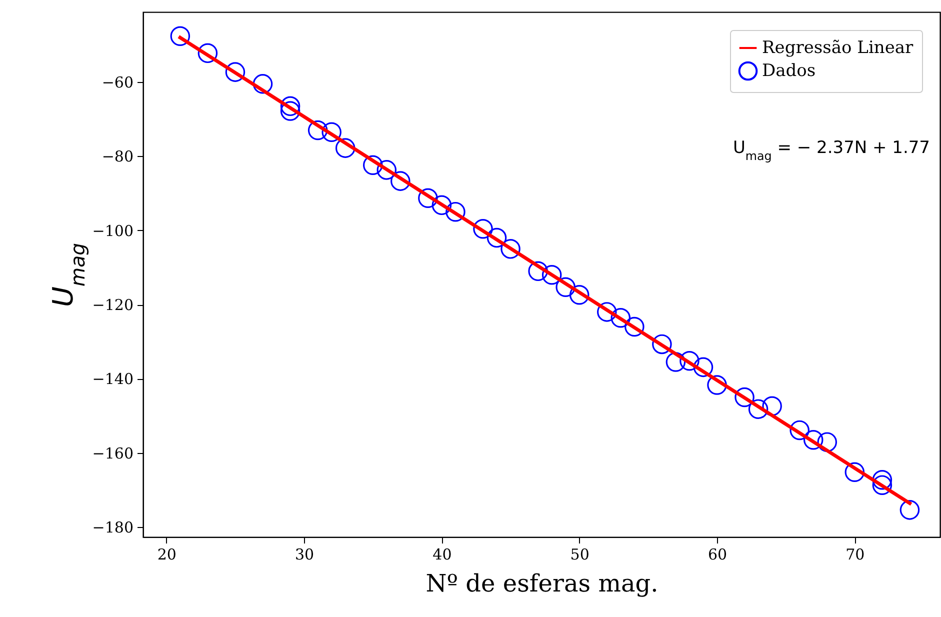  Describe the element at coordinates (831, 150) in the screenshot. I see `annotation: U$_{mag}$ = − 2.37N + 1.77` at that location.